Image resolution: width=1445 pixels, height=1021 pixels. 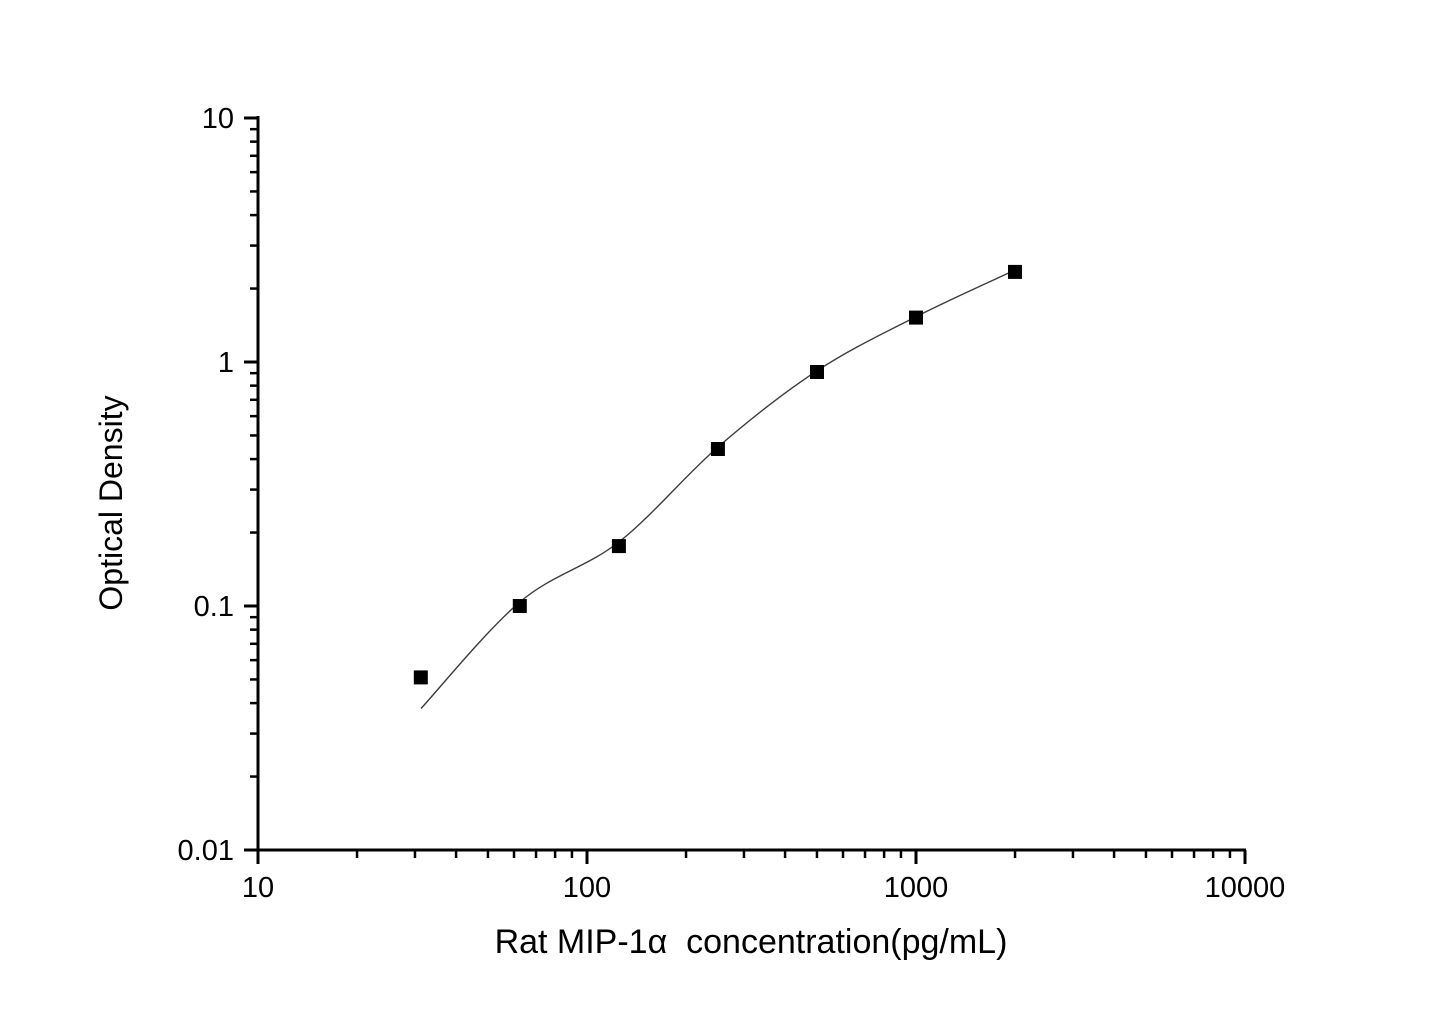 What do you see at coordinates (111, 502) in the screenshot?
I see `y-axis-title: Optical Density` at bounding box center [111, 502].